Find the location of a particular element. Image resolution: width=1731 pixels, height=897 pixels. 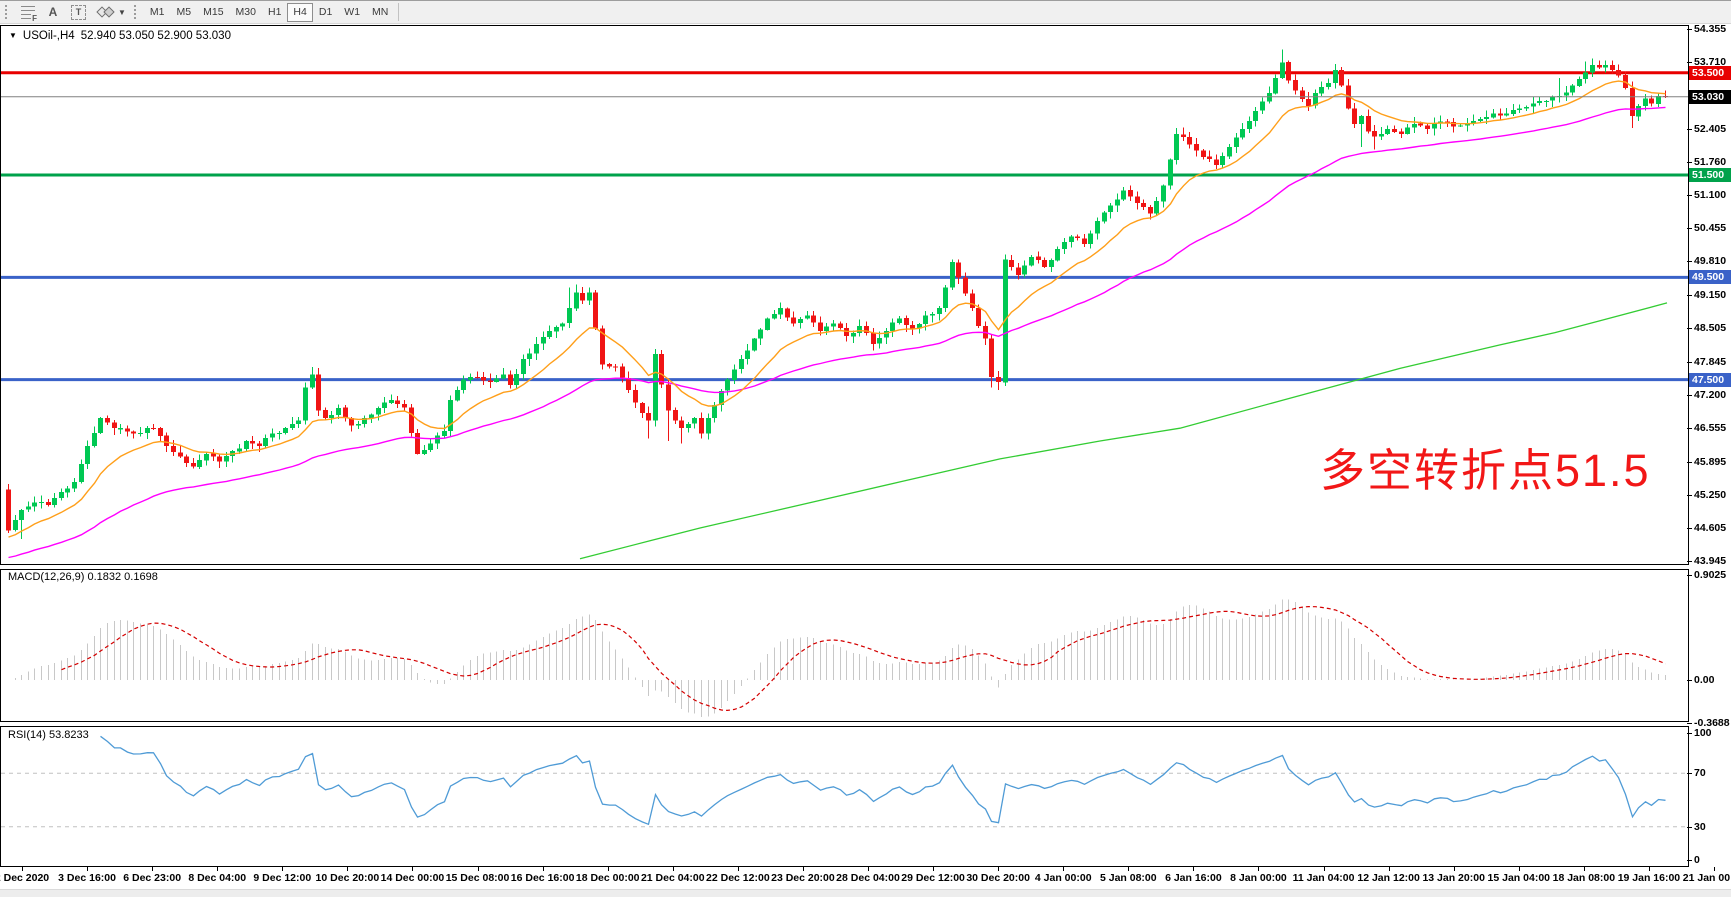

price-axis-tick: 53.710 is located at coordinates (1706, 62).